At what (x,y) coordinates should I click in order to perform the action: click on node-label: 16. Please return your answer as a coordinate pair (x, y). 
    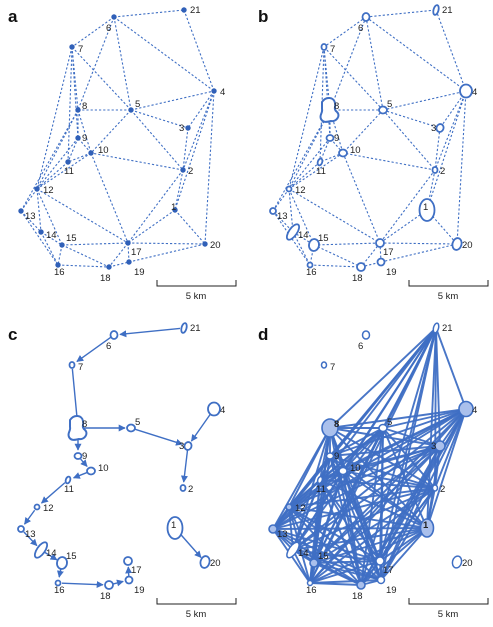
    Looking at the image, I should click on (311, 590).